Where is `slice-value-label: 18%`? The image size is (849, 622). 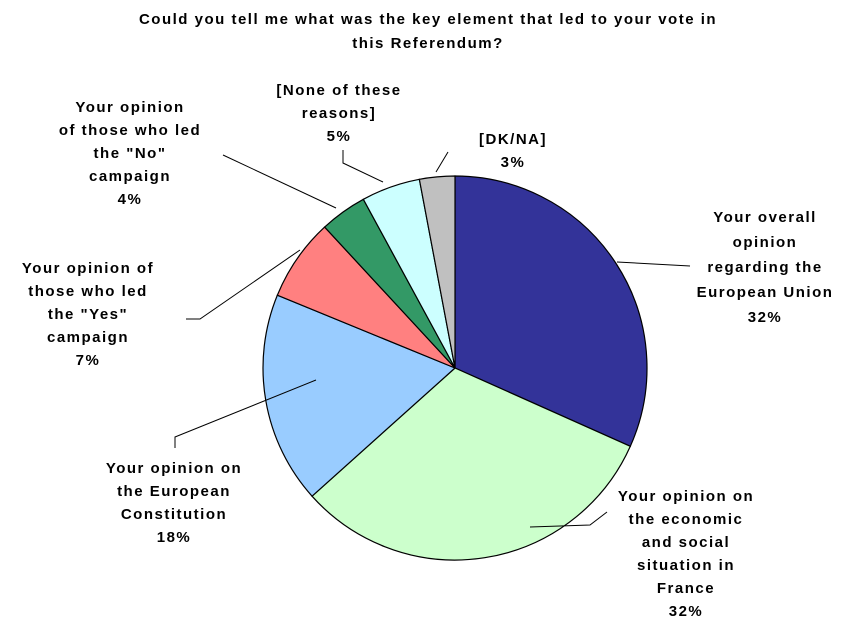 slice-value-label: 18% is located at coordinates (174, 537).